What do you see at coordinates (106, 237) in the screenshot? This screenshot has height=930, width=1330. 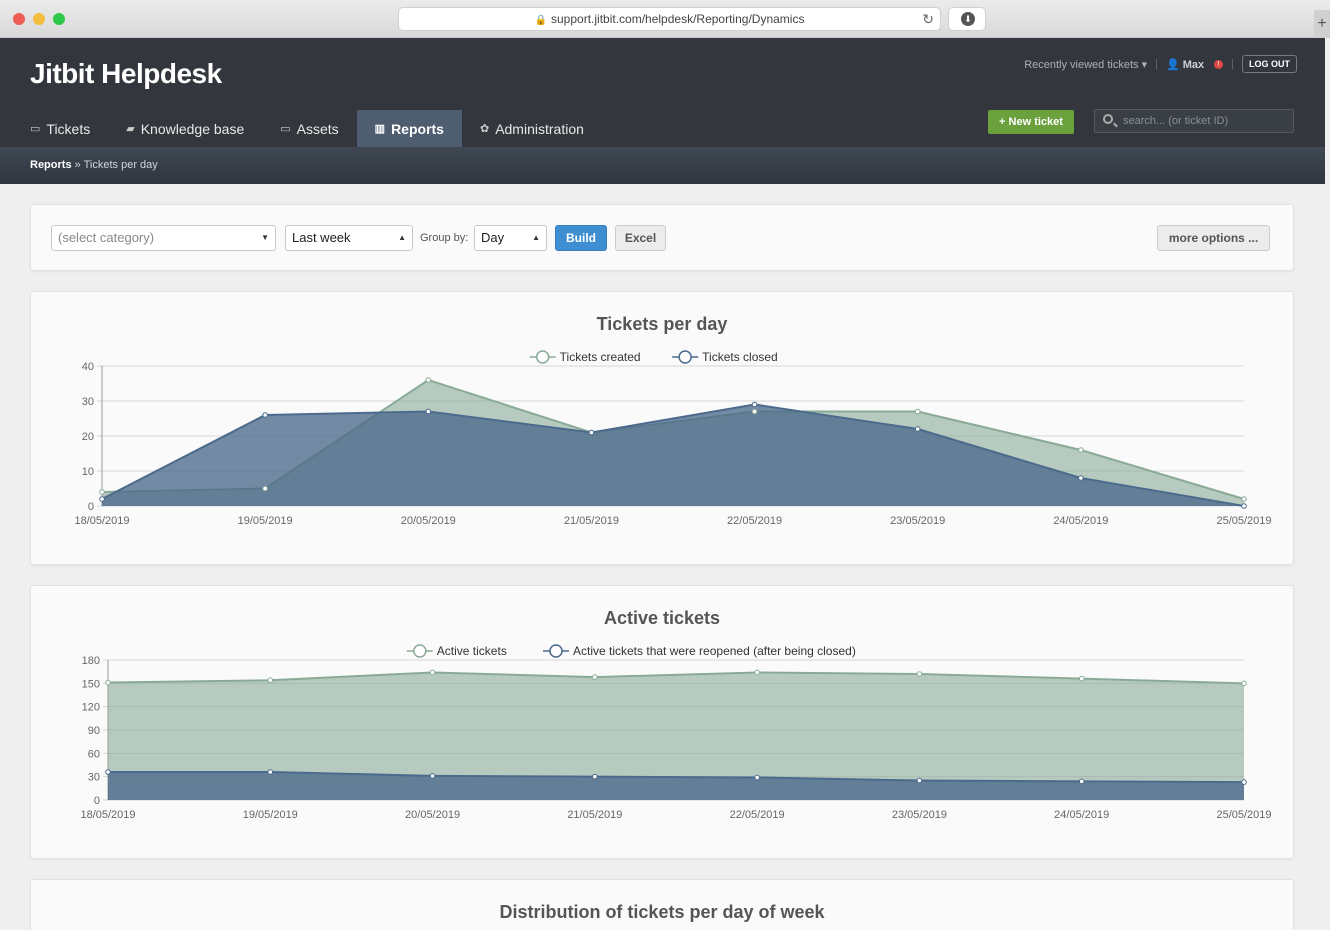 I see `category-value: (select category)` at bounding box center [106, 237].